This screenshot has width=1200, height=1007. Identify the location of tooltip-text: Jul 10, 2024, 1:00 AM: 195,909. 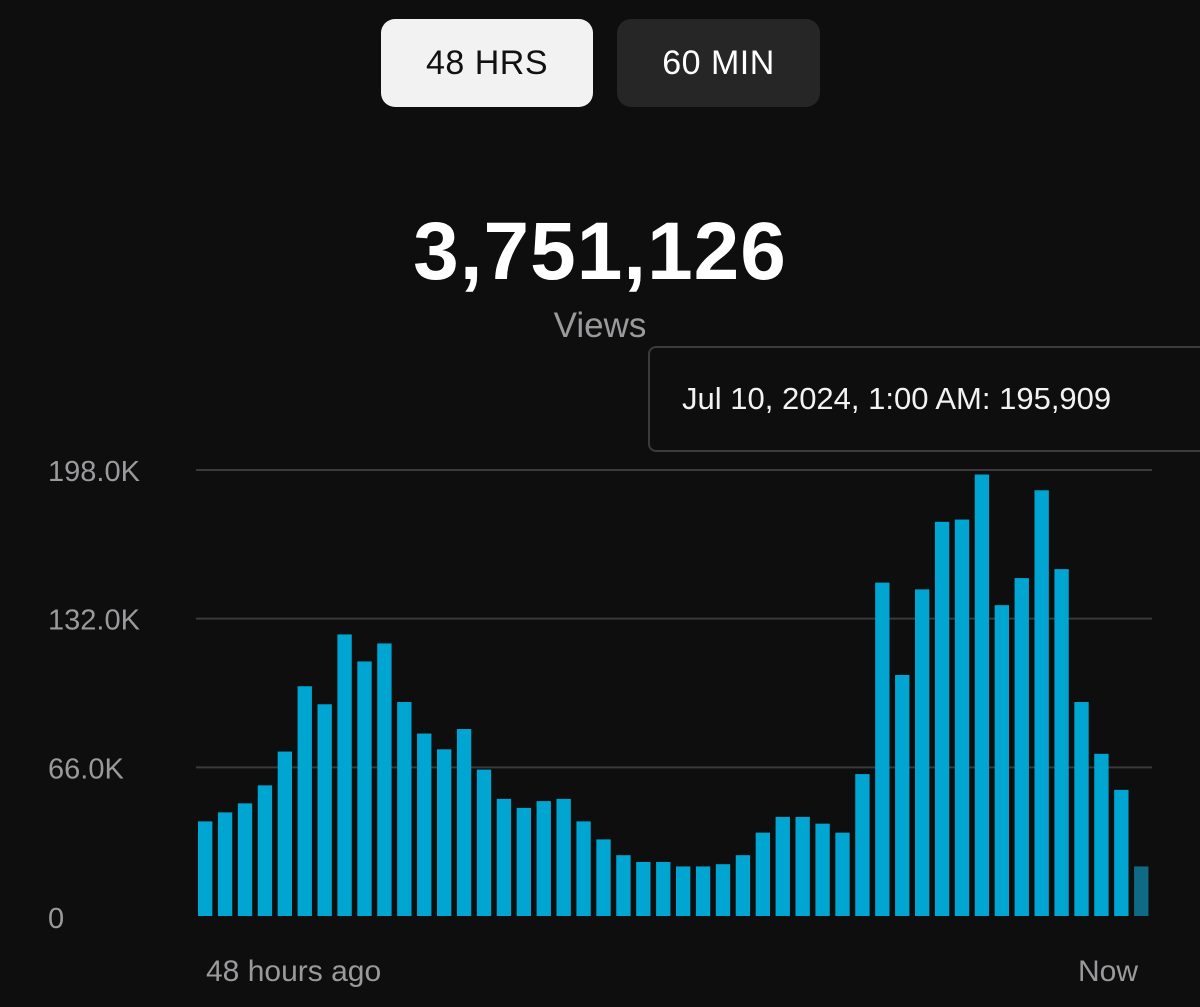
(897, 398).